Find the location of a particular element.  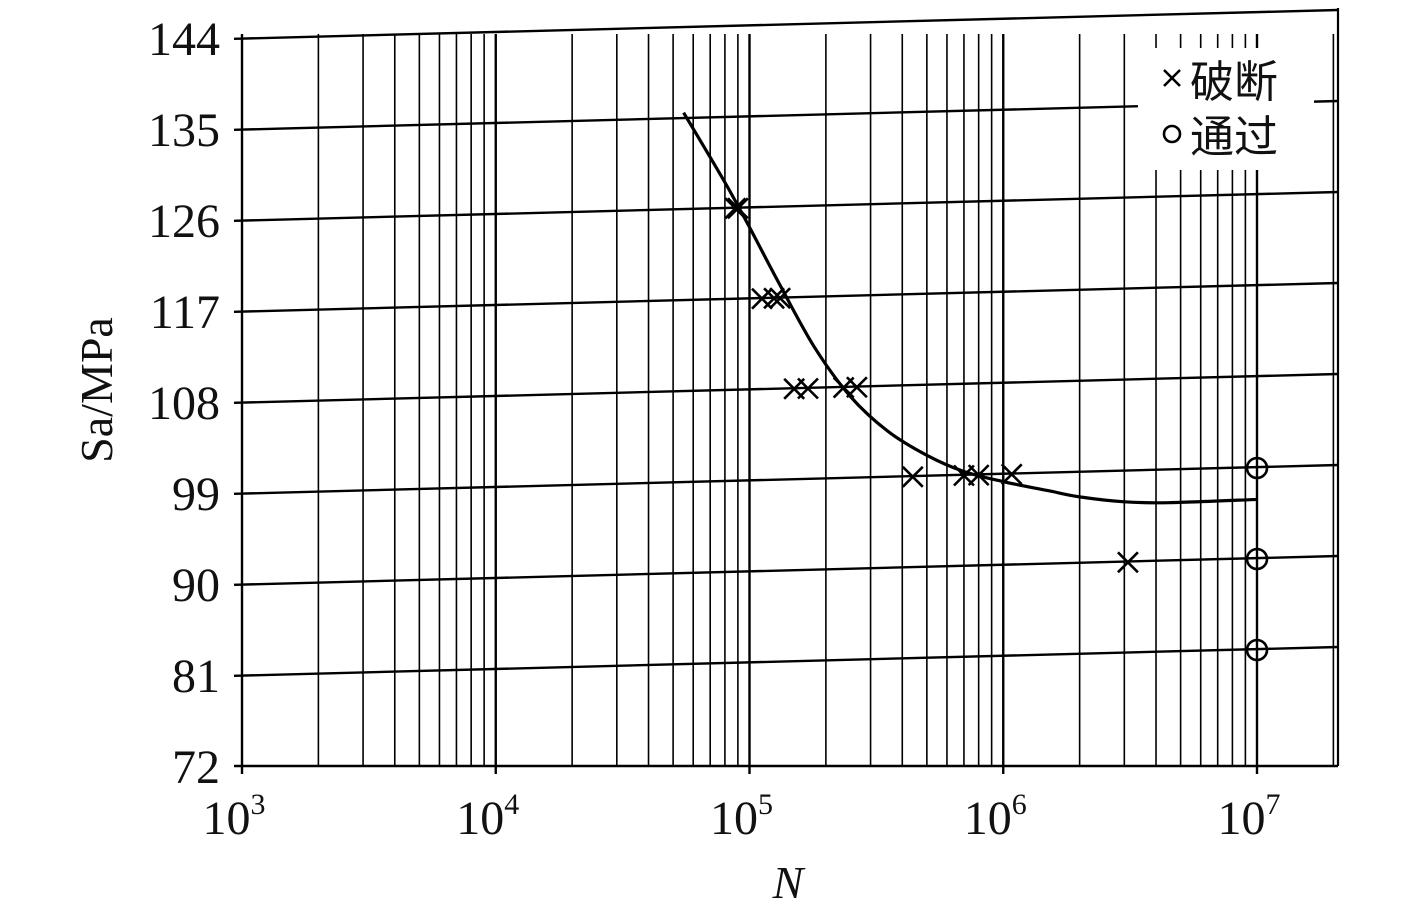

y-tick-label: 144 is located at coordinates (184, 39).